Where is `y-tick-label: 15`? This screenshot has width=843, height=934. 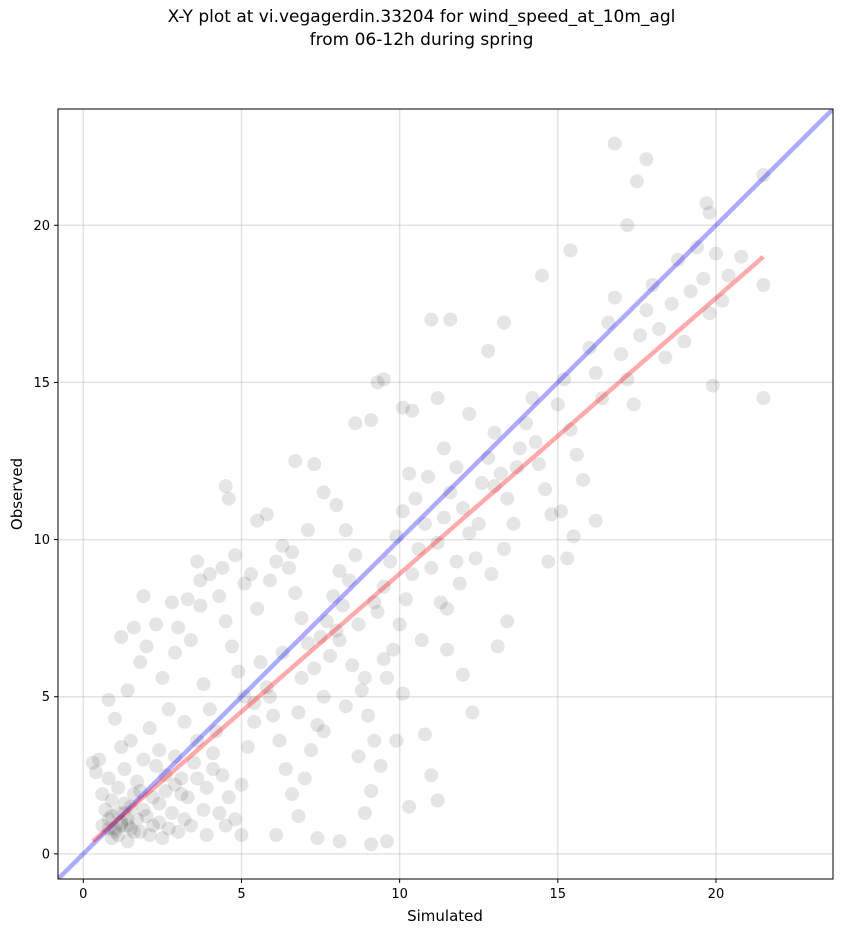
y-tick-label: 15 is located at coordinates (41, 383).